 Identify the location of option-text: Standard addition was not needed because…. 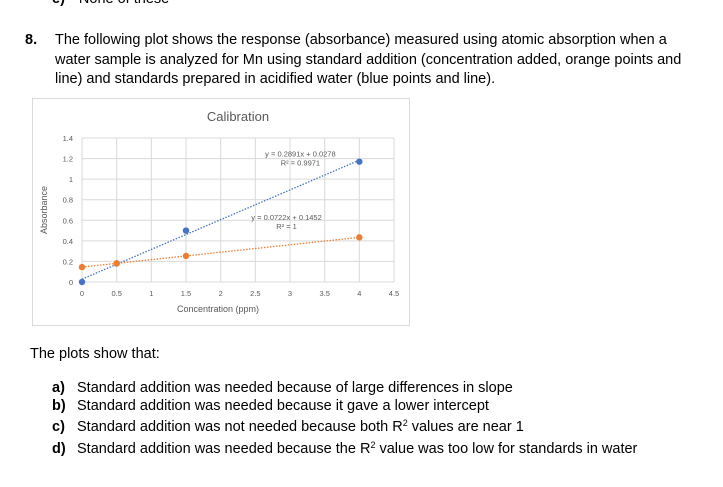
(240, 427).